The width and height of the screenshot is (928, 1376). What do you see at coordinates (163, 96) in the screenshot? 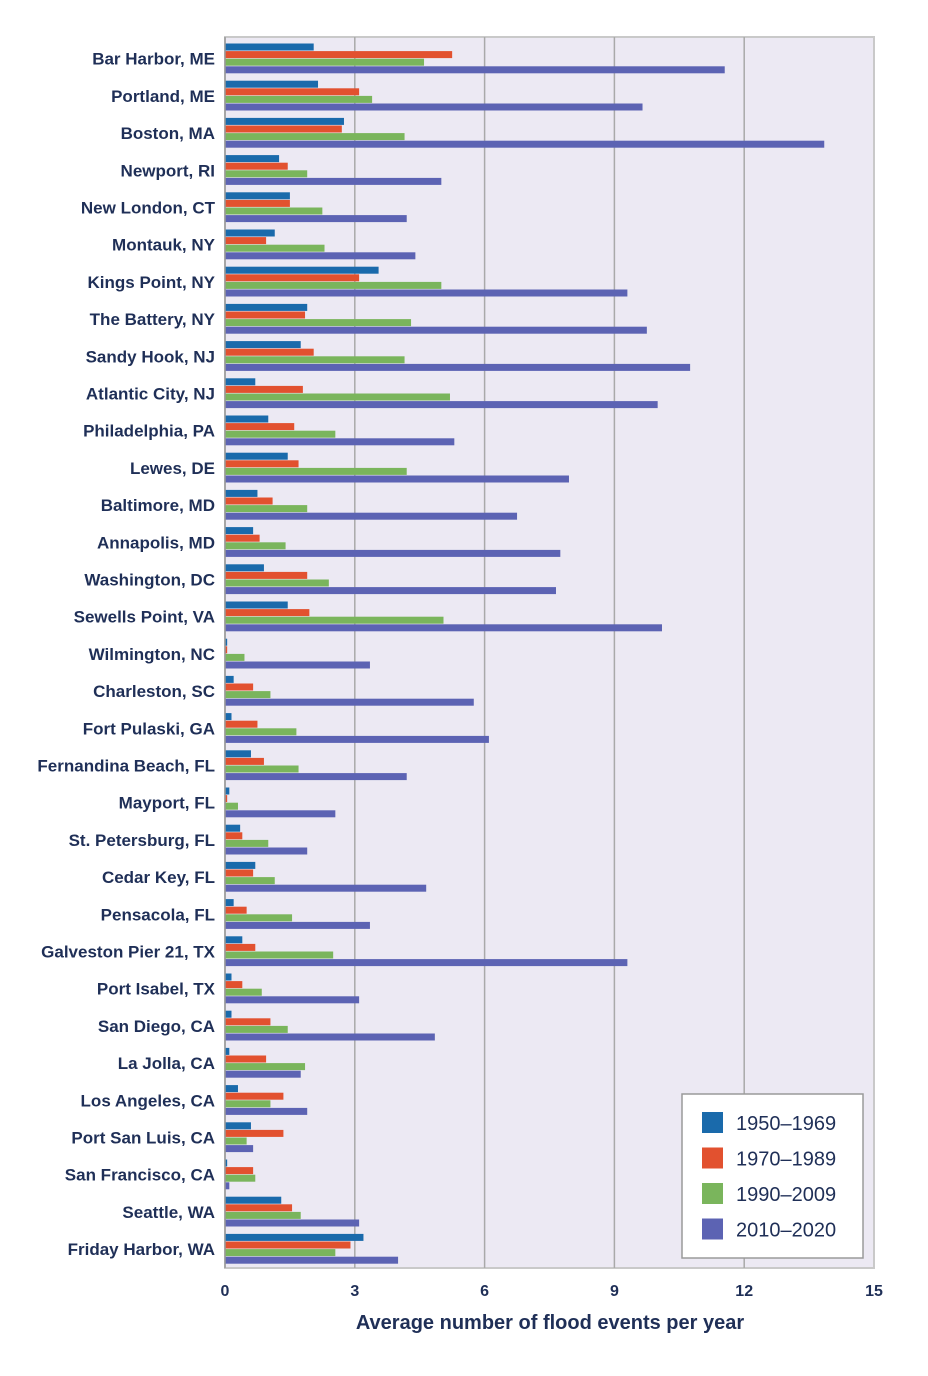
I see `category-label: Portland, ME` at bounding box center [163, 96].